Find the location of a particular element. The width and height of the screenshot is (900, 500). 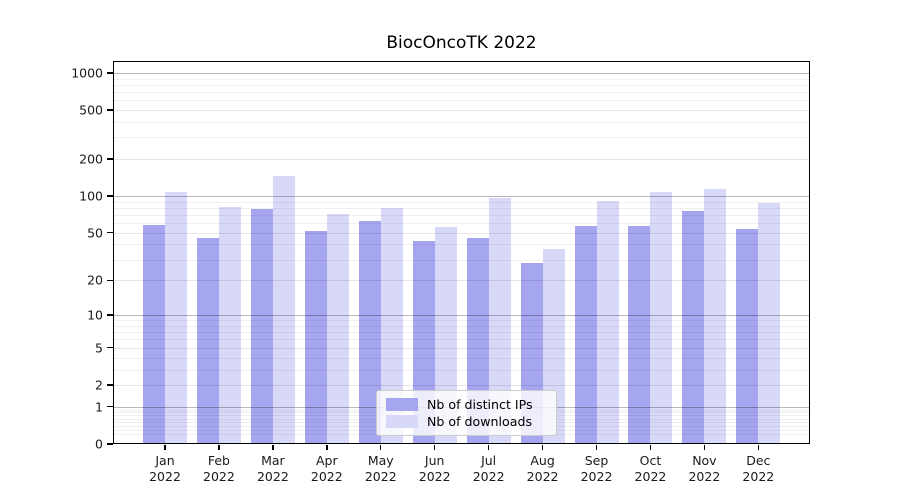

legend-entry-distinct-ips: Nb of distinct IPs is located at coordinates (466, 404).